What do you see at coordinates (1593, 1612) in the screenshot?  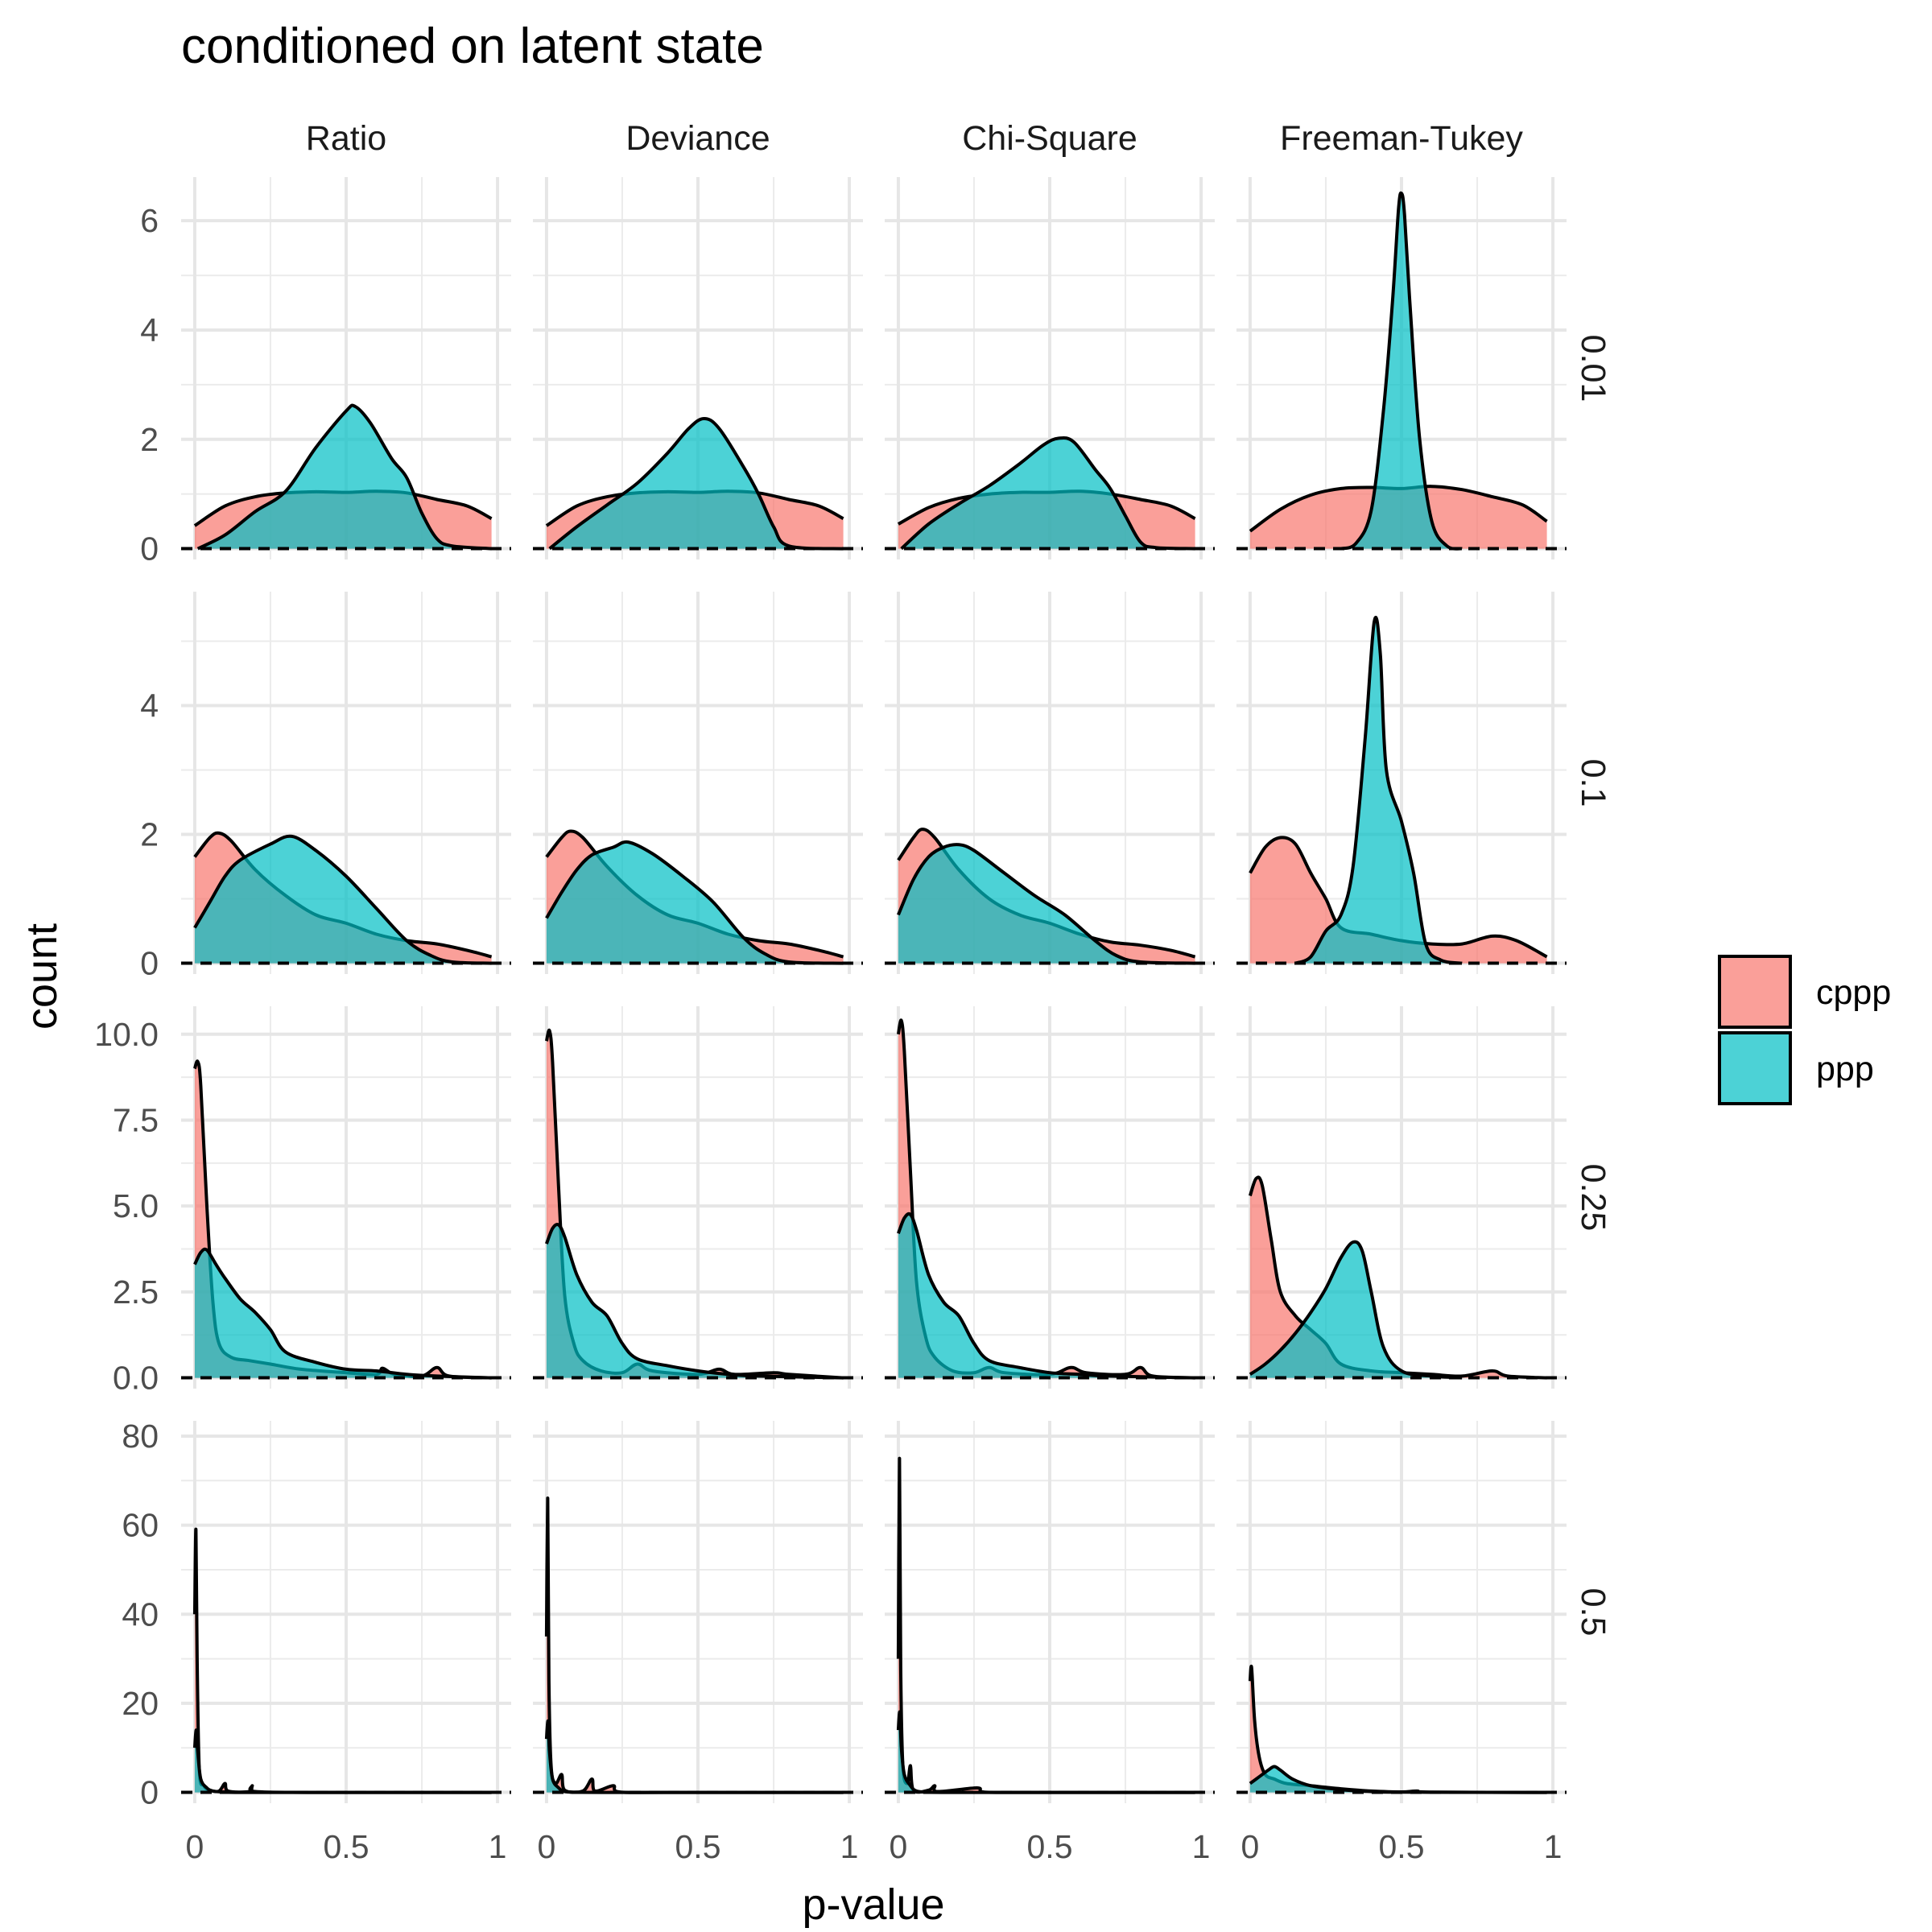 I see `facet-row-label-0-5: 0.5` at bounding box center [1593, 1612].